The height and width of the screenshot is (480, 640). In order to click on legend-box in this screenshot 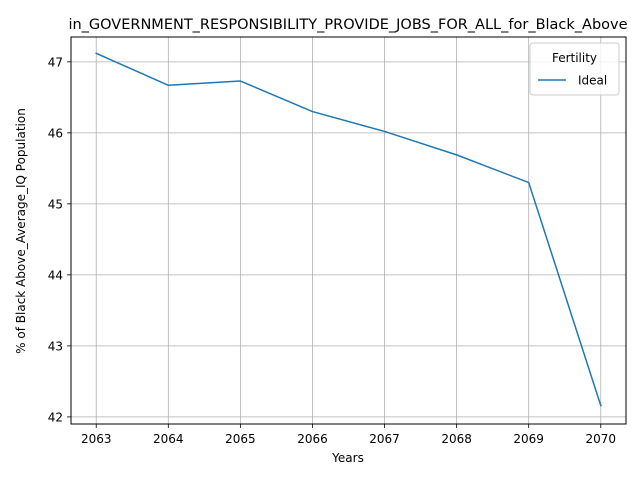, I will do `click(574, 69)`.